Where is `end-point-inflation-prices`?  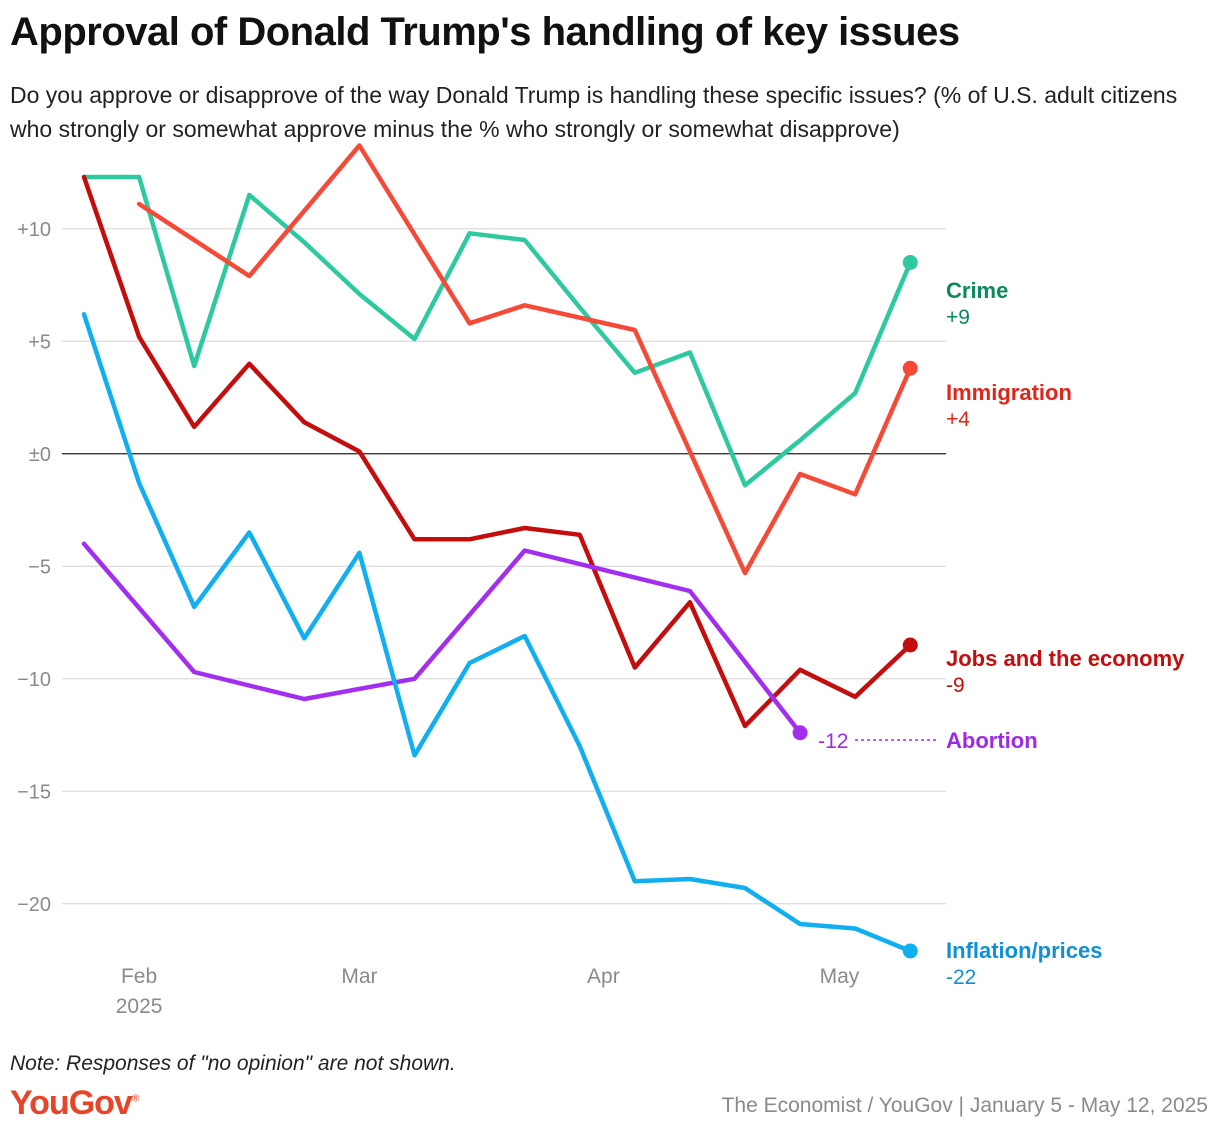 end-point-inflation-prices is located at coordinates (910, 951).